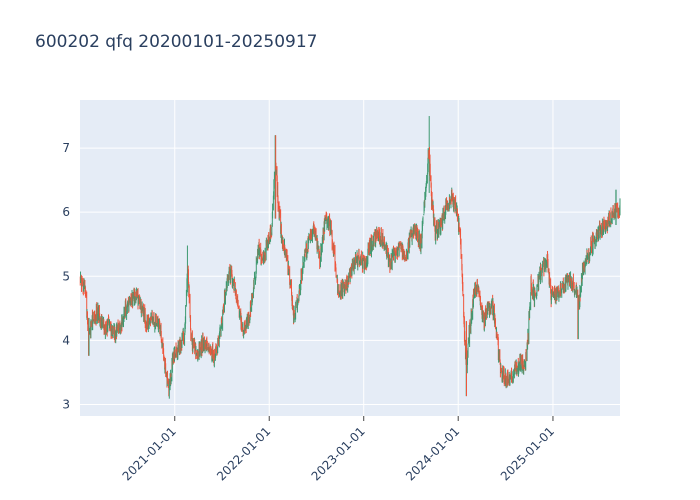 The width and height of the screenshot is (700, 500). I want to click on y-tick-label: 3, so click(66, 404).